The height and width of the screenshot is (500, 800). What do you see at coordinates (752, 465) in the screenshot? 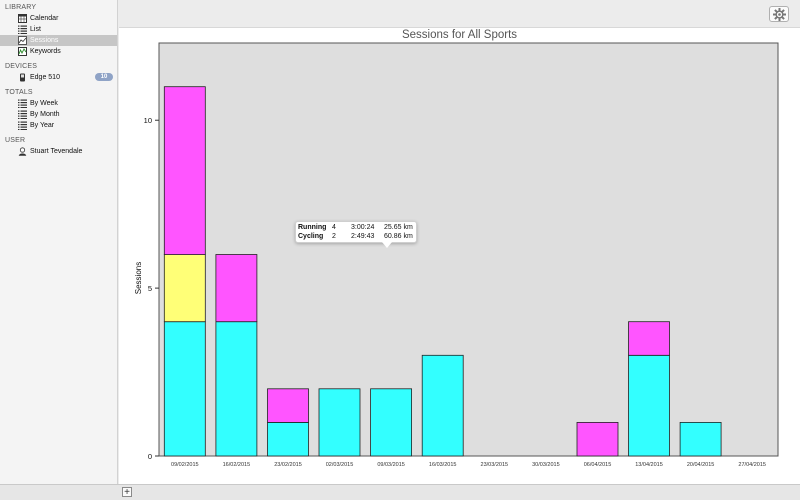
I see `x-tick-label: 27/04/2015` at bounding box center [752, 465].